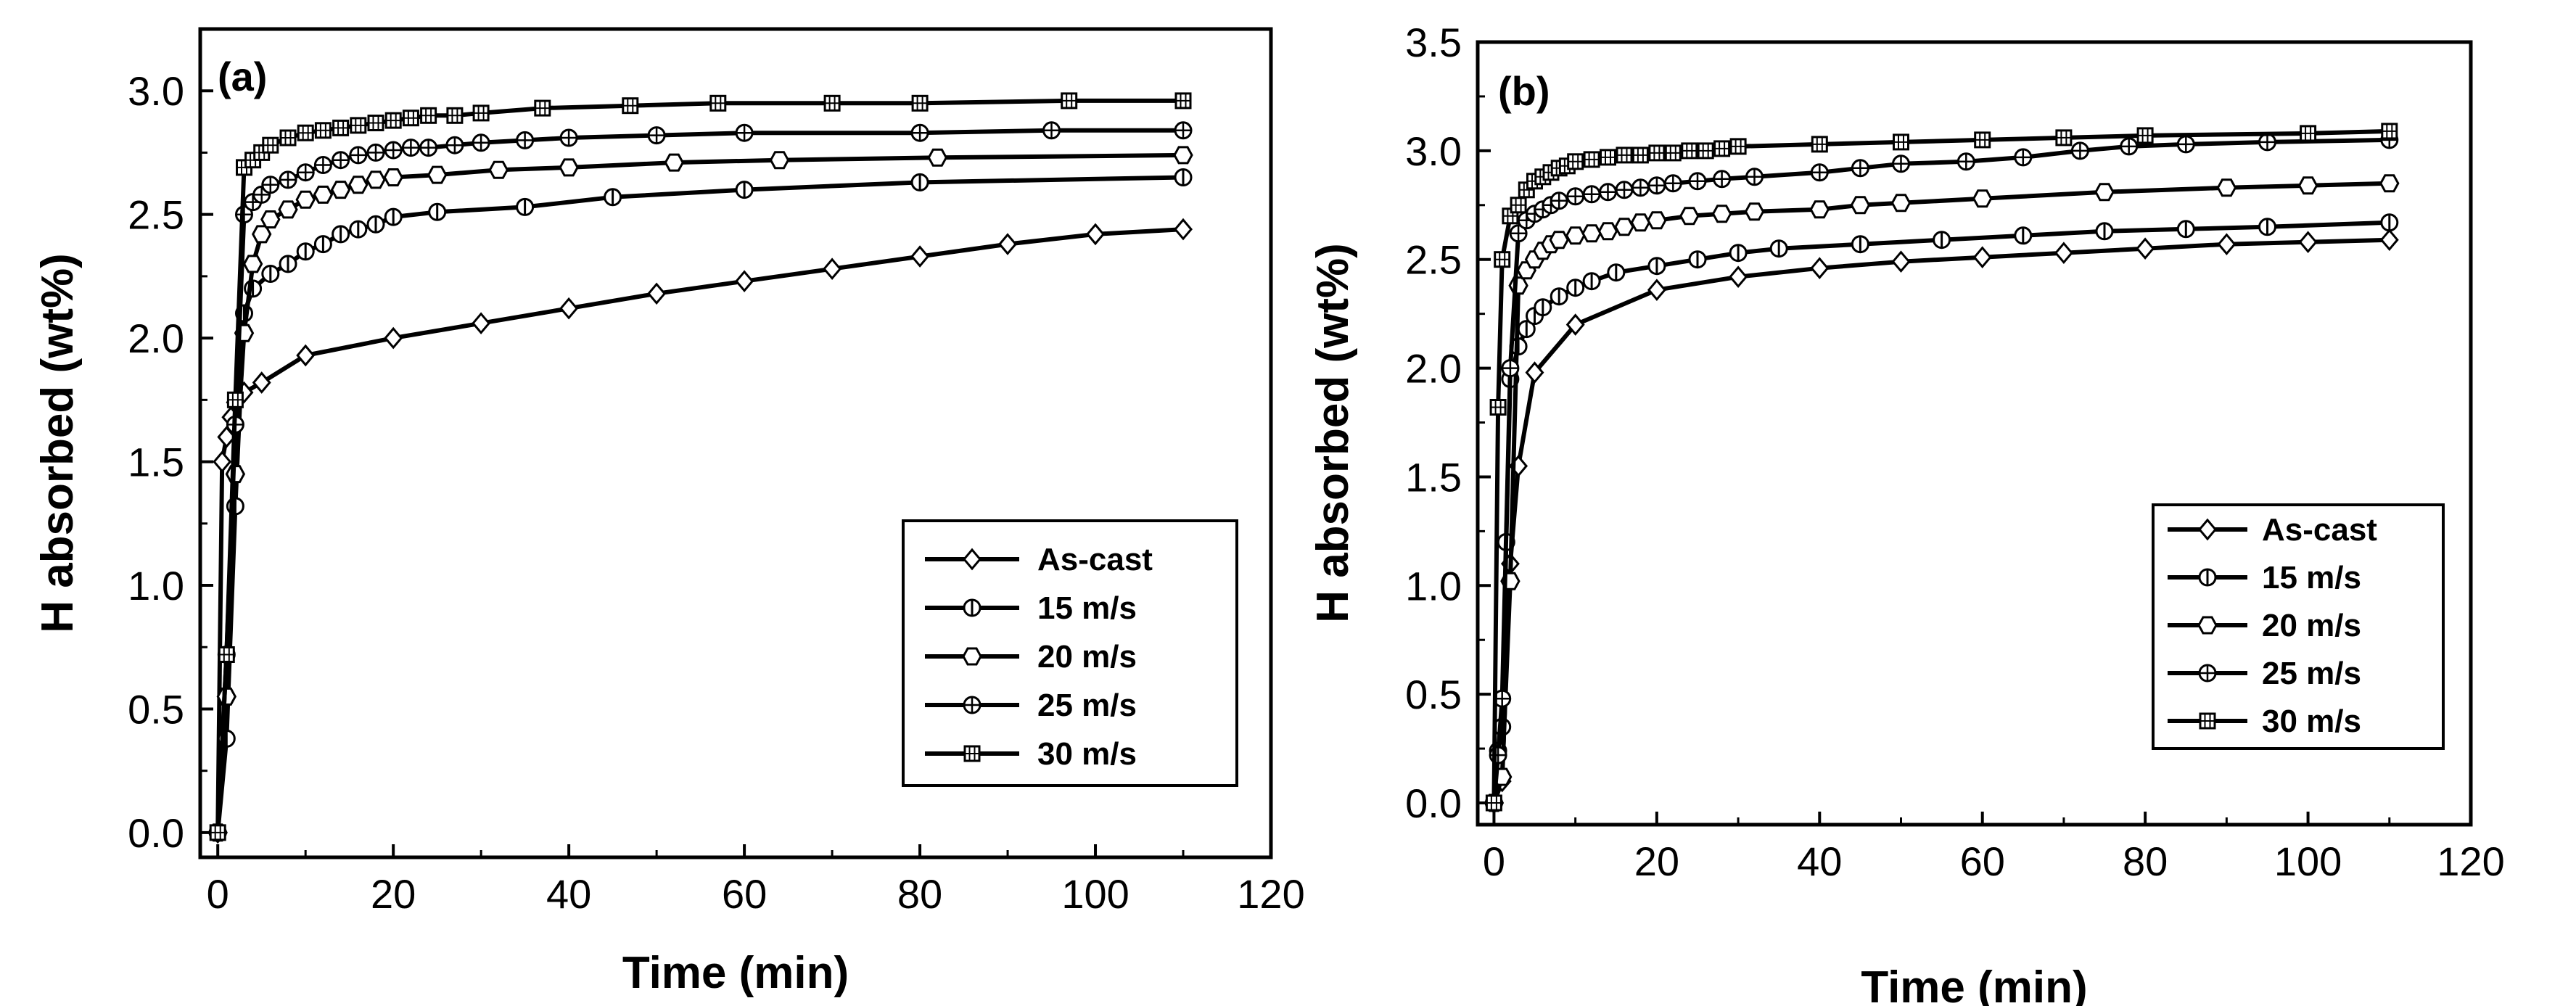 This screenshot has height=1006, width=2576. Describe the element at coordinates (1087, 705) in the screenshot. I see `panel-a-legend-label: 25 m/s` at that location.